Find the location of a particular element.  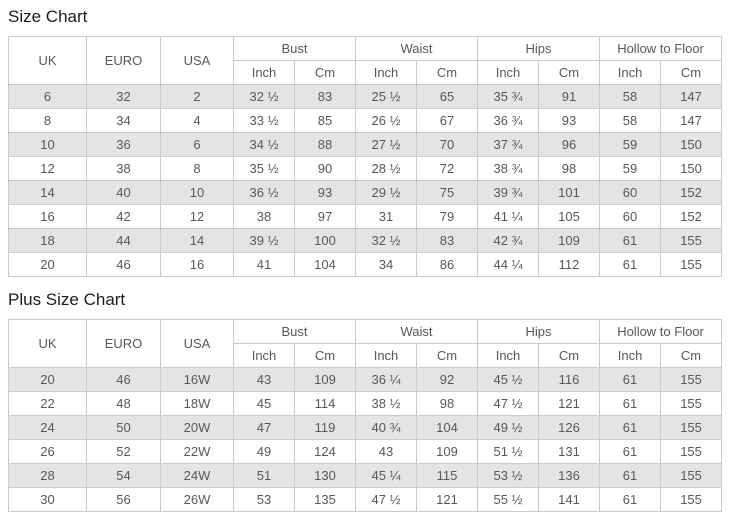

table-row: 26 52 22W 49 124 43 109 51 ½ 131 61 155 is located at coordinates (365, 451).